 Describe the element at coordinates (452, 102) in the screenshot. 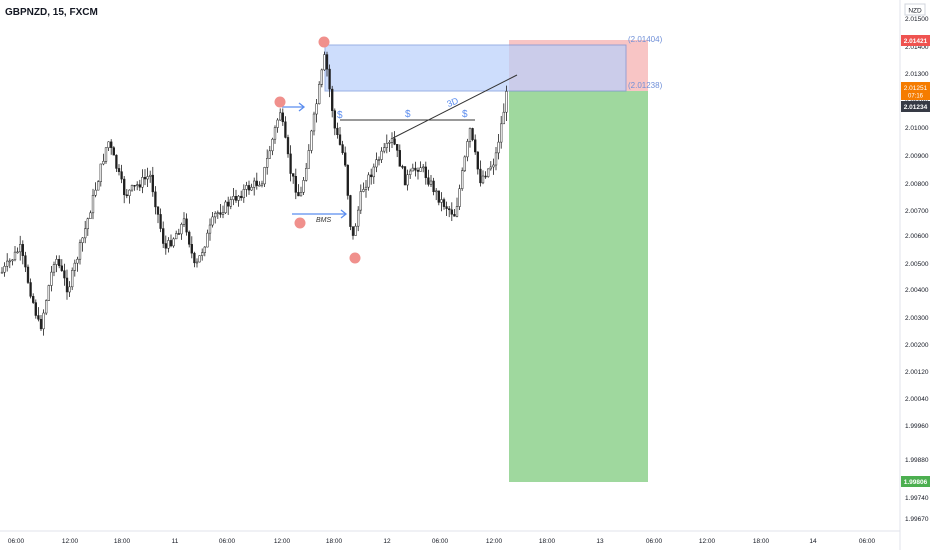

I see `three-d-label: 3D` at that location.